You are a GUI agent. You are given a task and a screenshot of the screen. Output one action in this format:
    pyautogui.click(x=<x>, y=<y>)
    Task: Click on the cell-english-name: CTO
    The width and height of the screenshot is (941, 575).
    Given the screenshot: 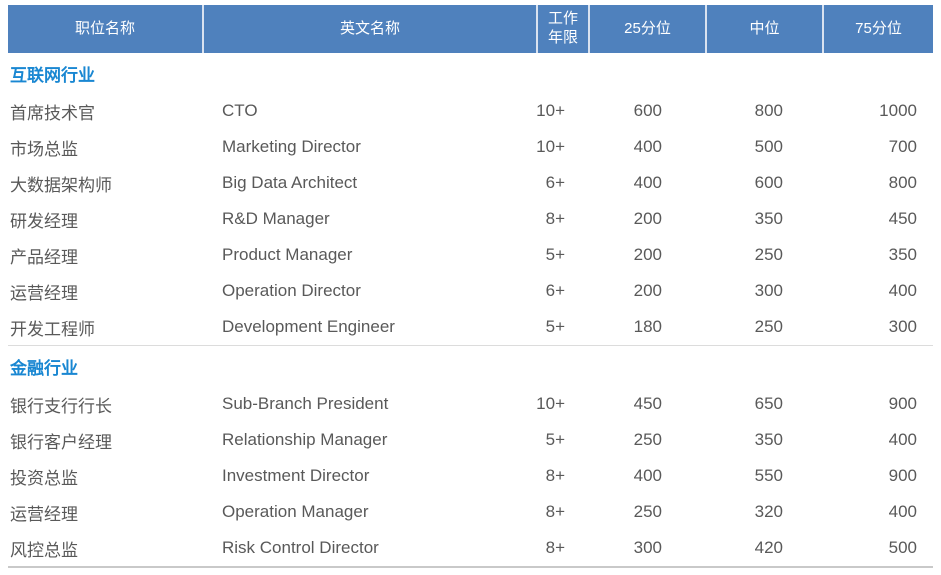 What is the action you would take?
    pyautogui.click(x=240, y=110)
    